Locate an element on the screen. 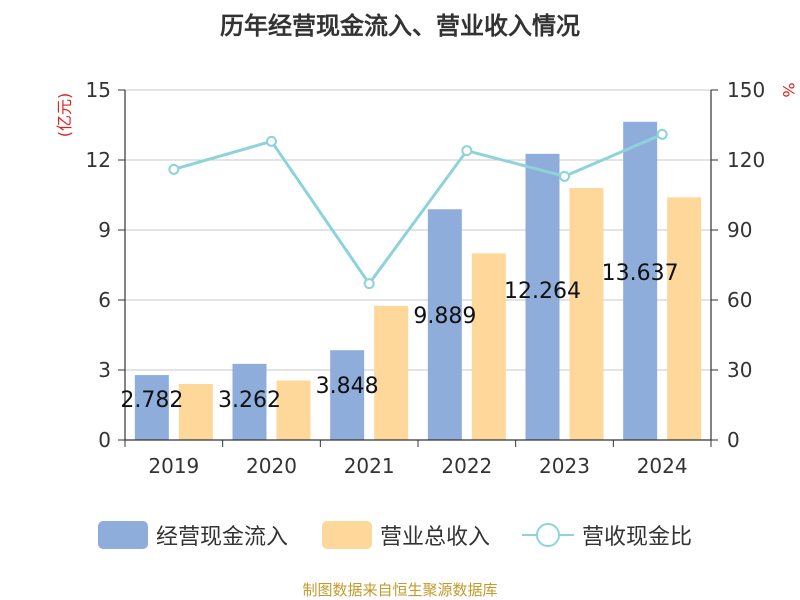 Image resolution: width=800 pixels, height=600 pixels. y-left-tick-label: 15 is located at coordinates (98, 90).